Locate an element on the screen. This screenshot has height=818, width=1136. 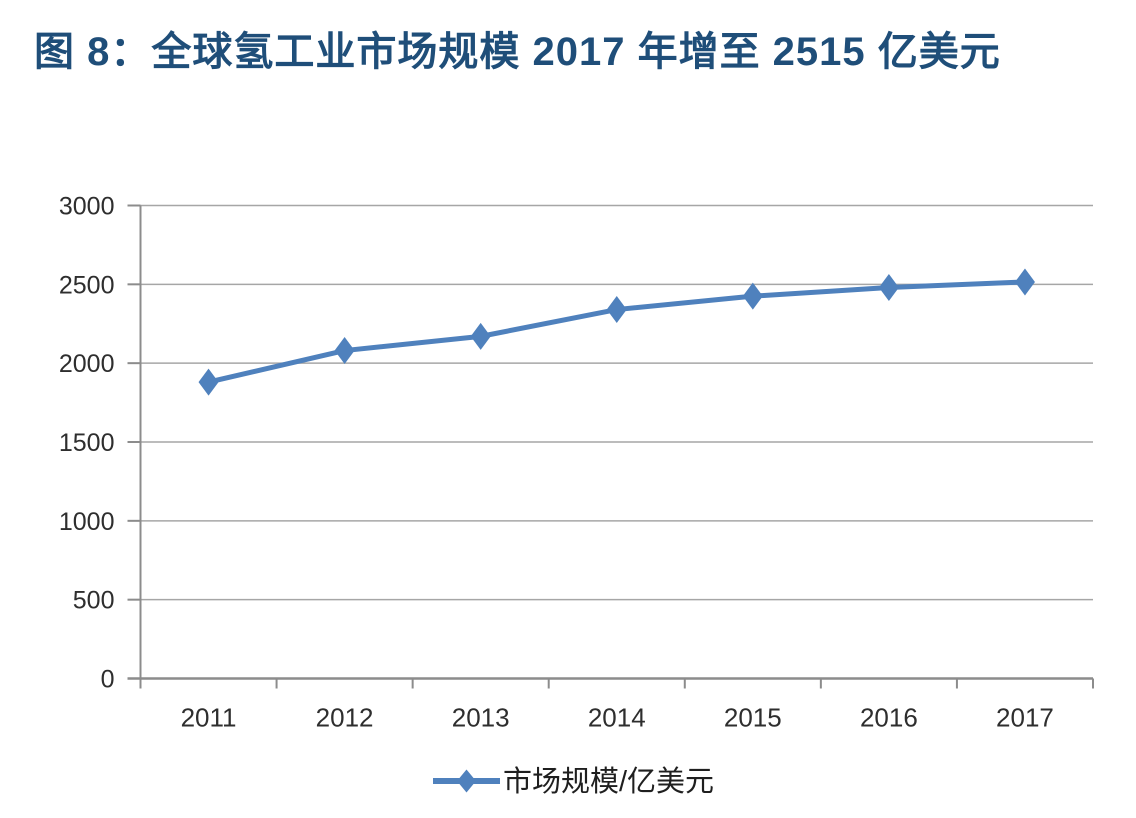
x-axis-label-2012: 2012 is located at coordinates (345, 718).